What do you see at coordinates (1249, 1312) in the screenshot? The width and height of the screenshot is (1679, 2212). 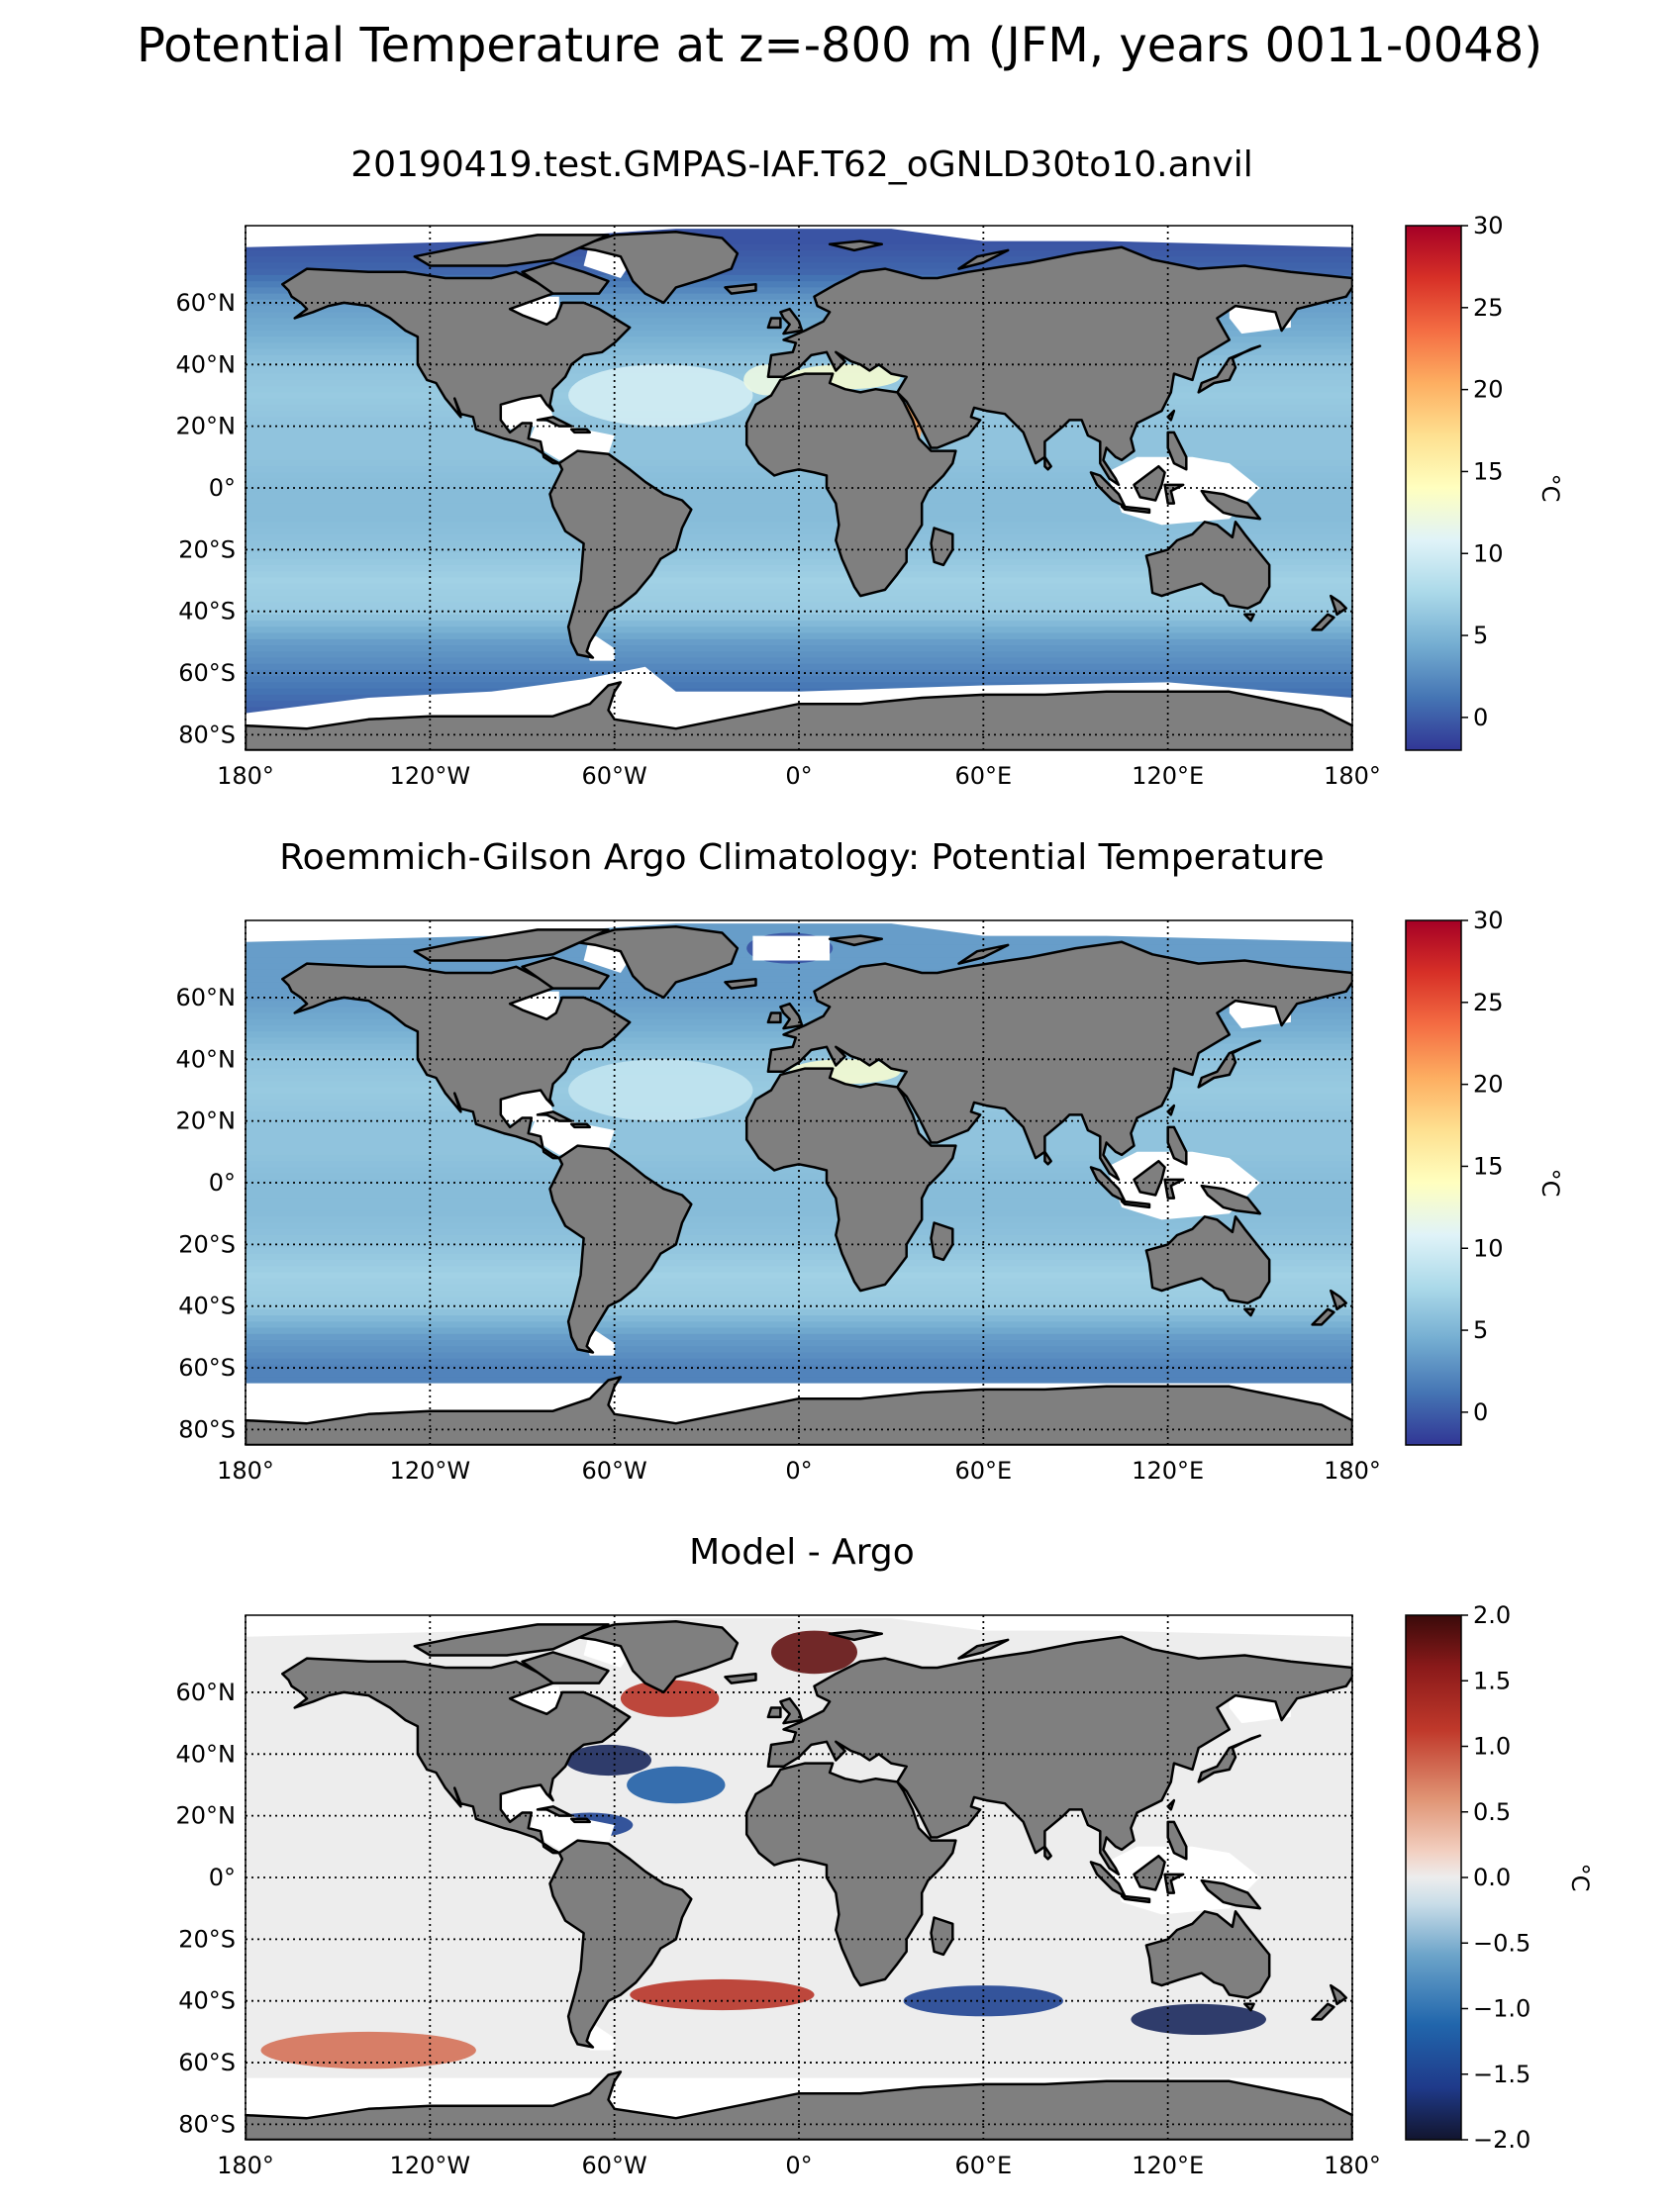 I see `land-tasmania` at bounding box center [1249, 1312].